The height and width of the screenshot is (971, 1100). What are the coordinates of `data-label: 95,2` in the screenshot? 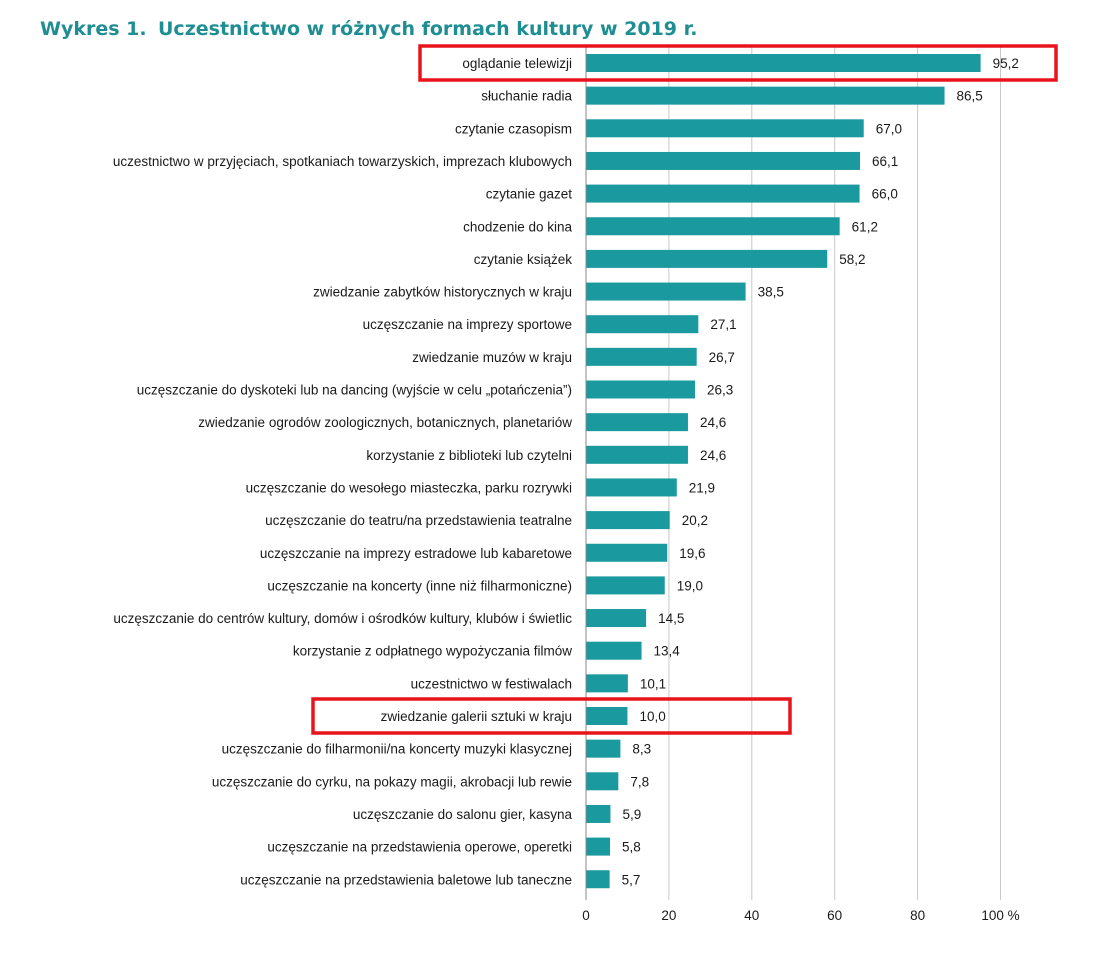 It's located at (1006, 63).